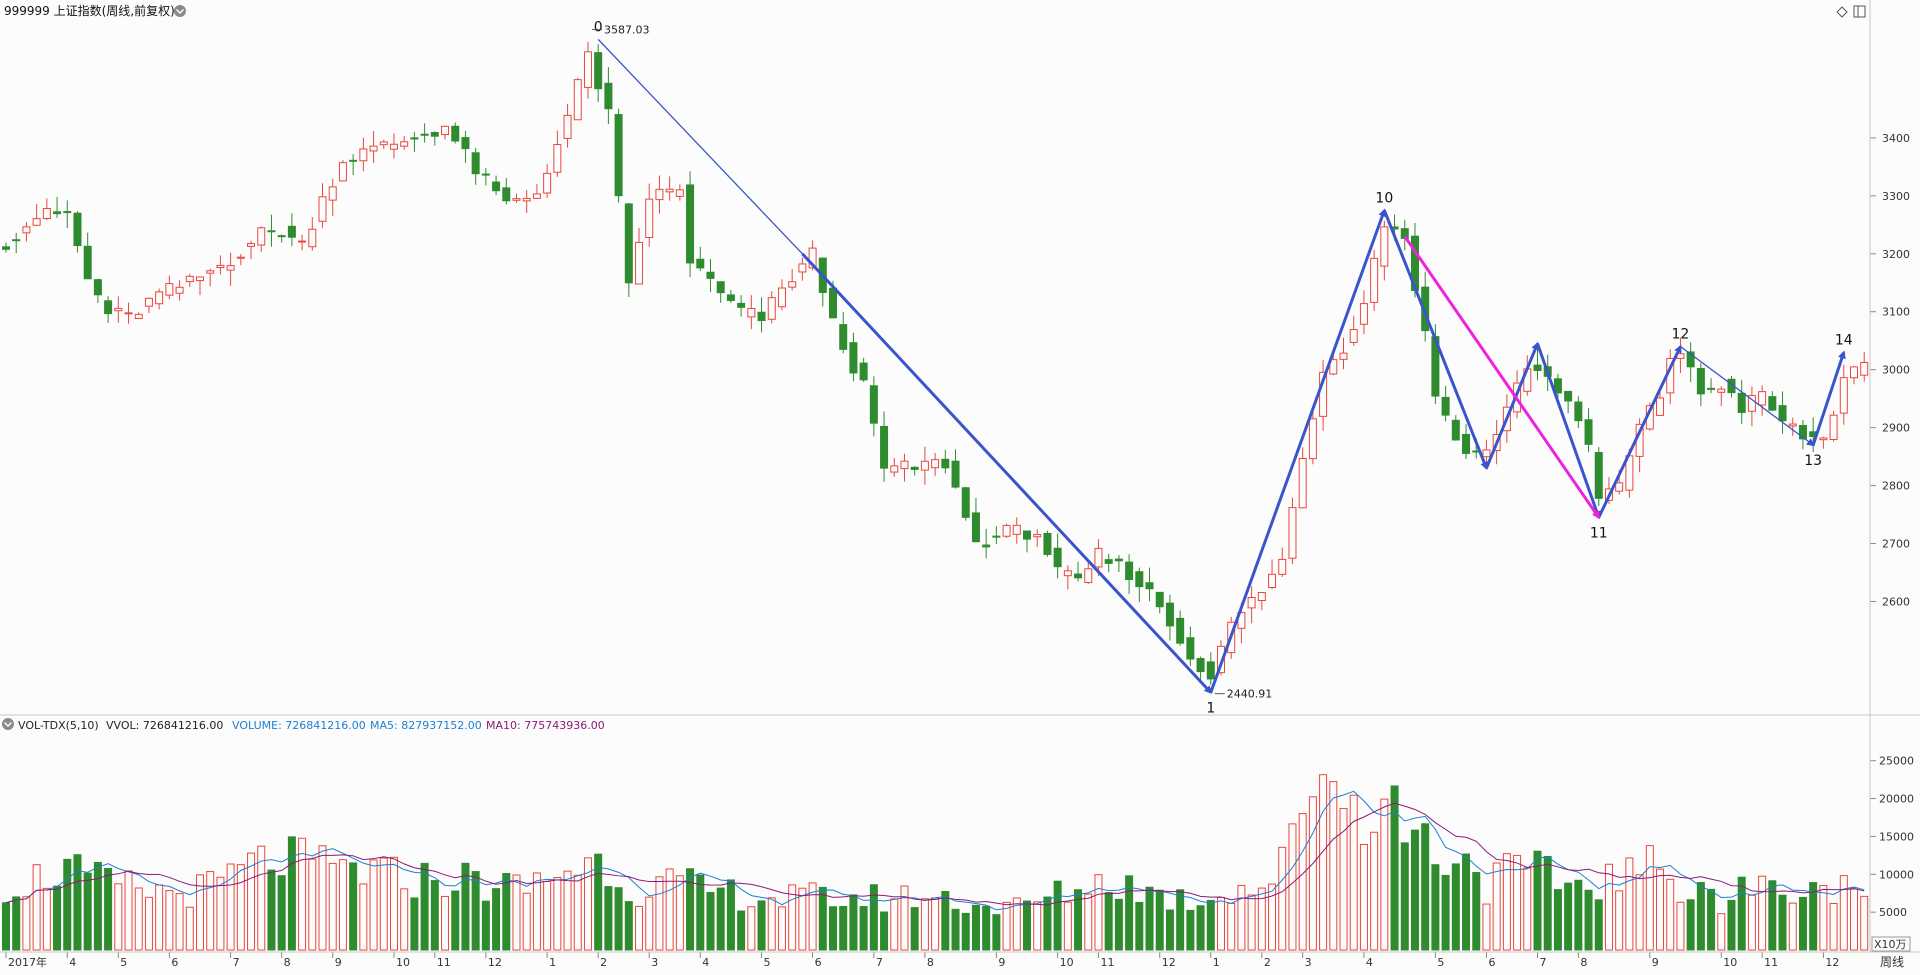 This screenshot has height=975, width=1920. Describe the element at coordinates (1007, 473) in the screenshot. I see `wave-line` at that location.